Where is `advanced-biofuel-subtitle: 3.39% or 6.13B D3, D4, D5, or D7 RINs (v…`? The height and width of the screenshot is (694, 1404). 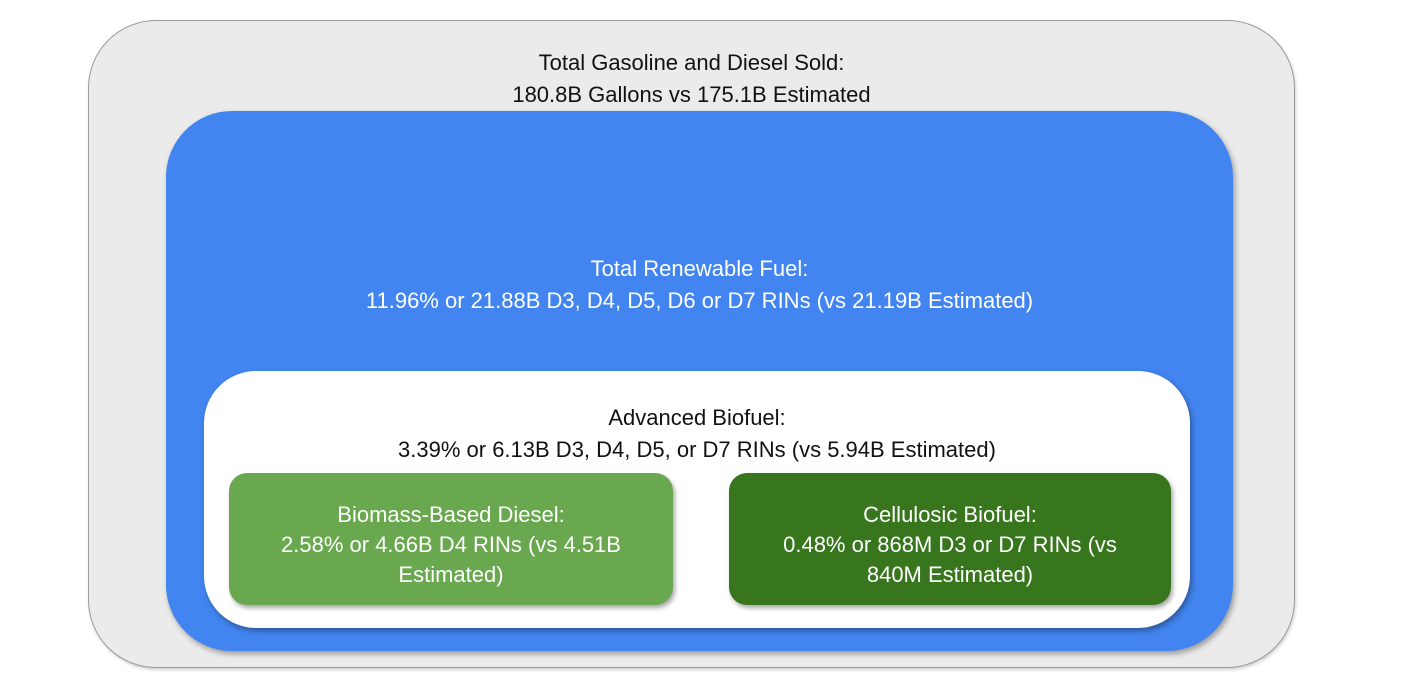 advanced-biofuel-subtitle: 3.39% or 6.13B D3, D4, D5, or D7 RINs (v… is located at coordinates (697, 449).